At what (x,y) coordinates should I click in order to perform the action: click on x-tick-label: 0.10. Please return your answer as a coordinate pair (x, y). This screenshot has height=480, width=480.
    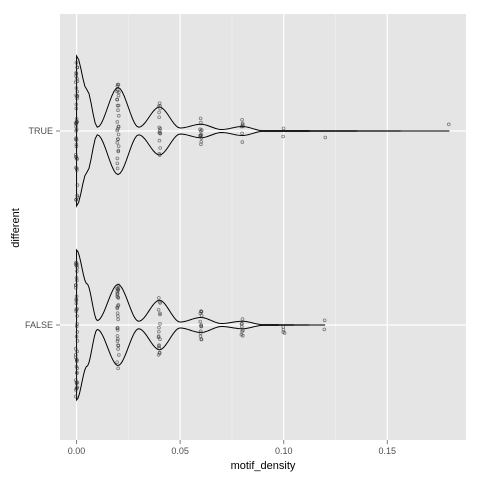
    Looking at the image, I should click on (284, 451).